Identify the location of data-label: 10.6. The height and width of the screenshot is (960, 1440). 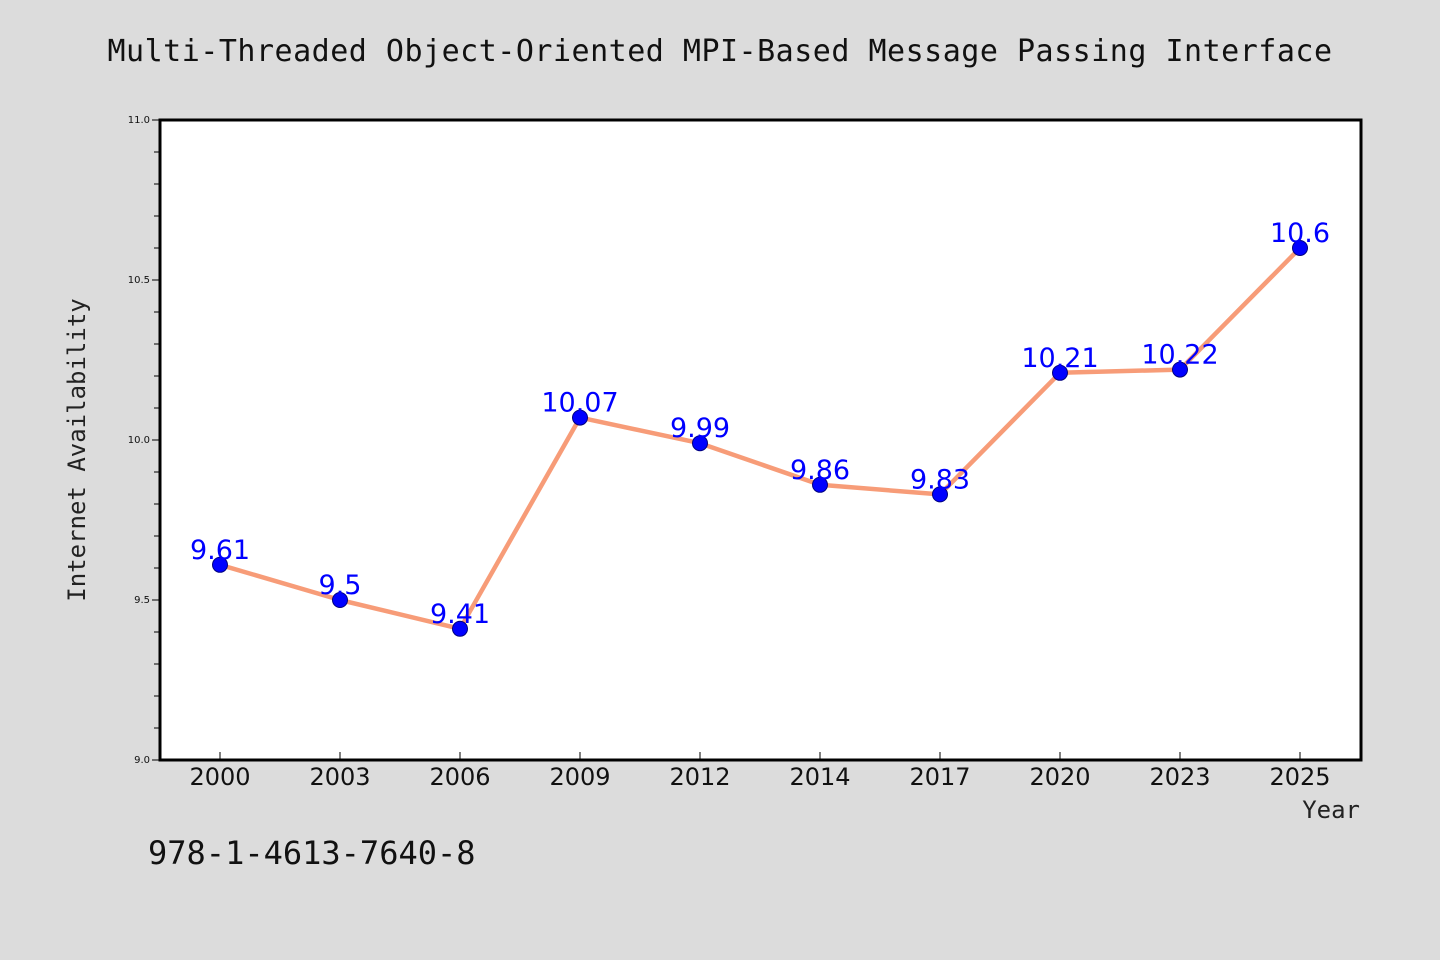
(1300, 233).